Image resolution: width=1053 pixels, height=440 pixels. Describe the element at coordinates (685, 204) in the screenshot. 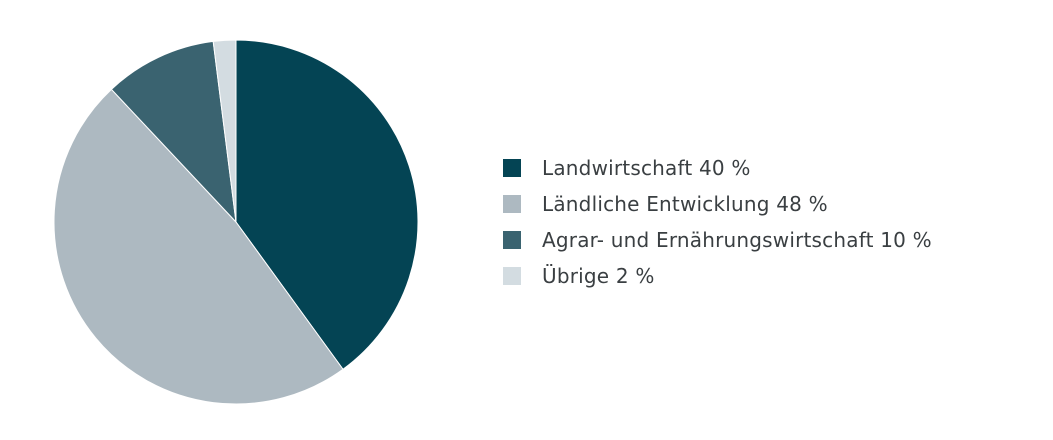

I see `legend-label: Ländliche Entwicklung 48 %` at that location.